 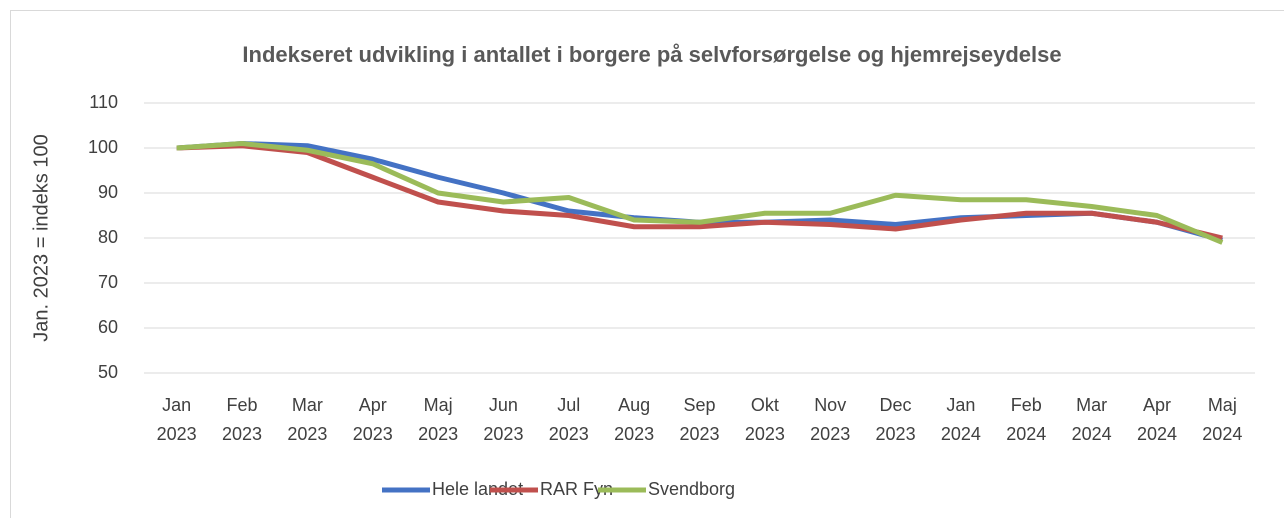 I want to click on legend-label: Svendborg, so click(x=691, y=489).